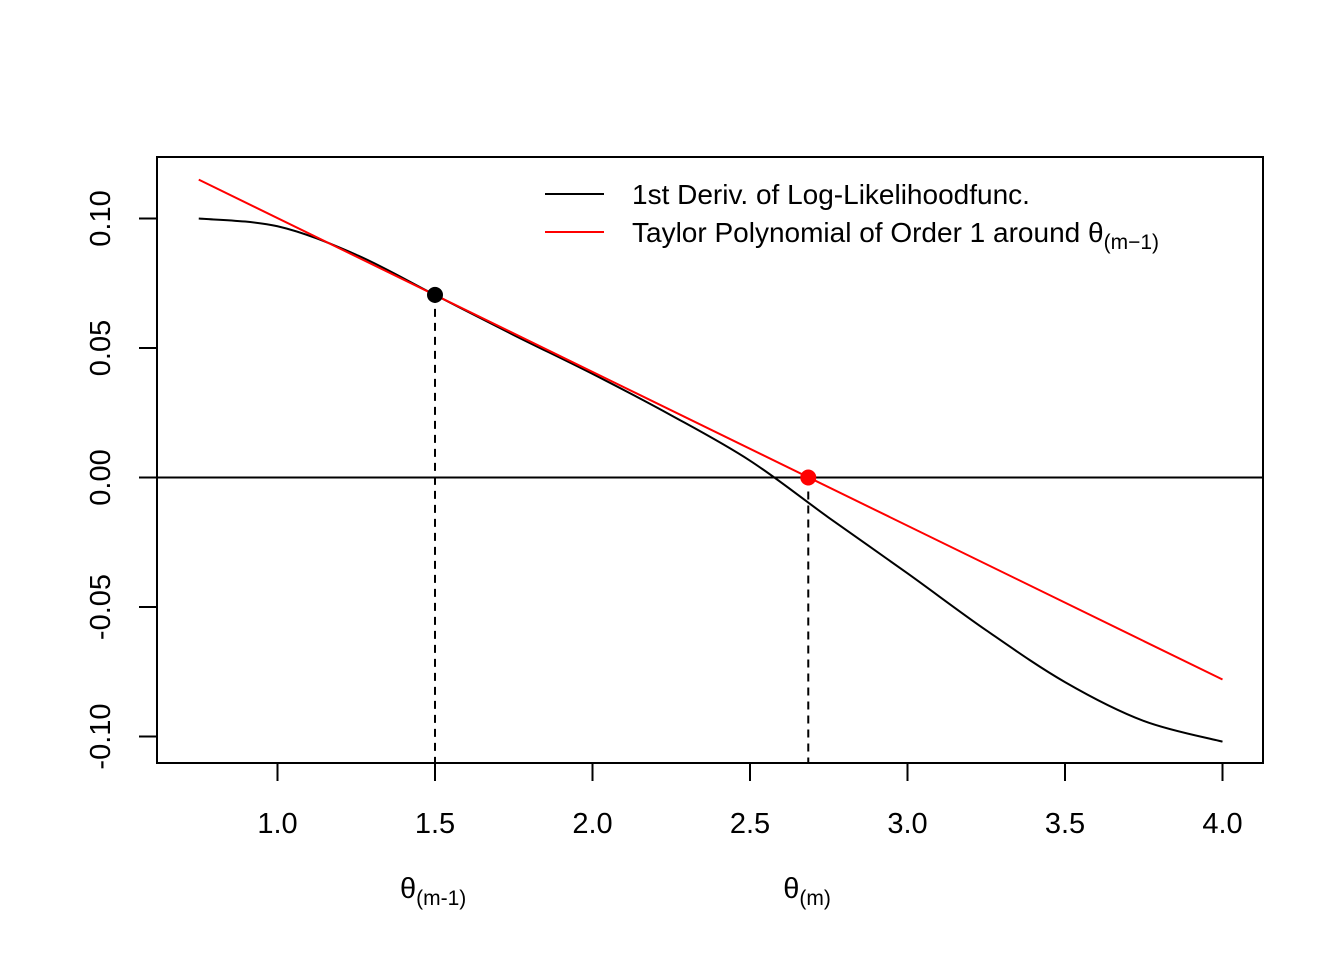 The image size is (1344, 960). I want to click on x-tick-label: 3.5, so click(1065, 824).